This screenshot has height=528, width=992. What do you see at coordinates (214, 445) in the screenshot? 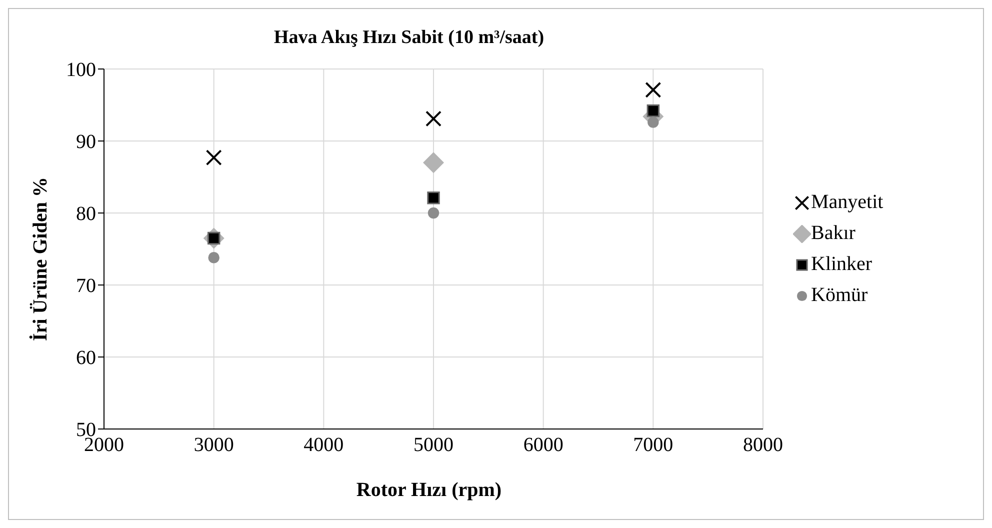
I see `x-tick-label: 3000` at bounding box center [214, 445].